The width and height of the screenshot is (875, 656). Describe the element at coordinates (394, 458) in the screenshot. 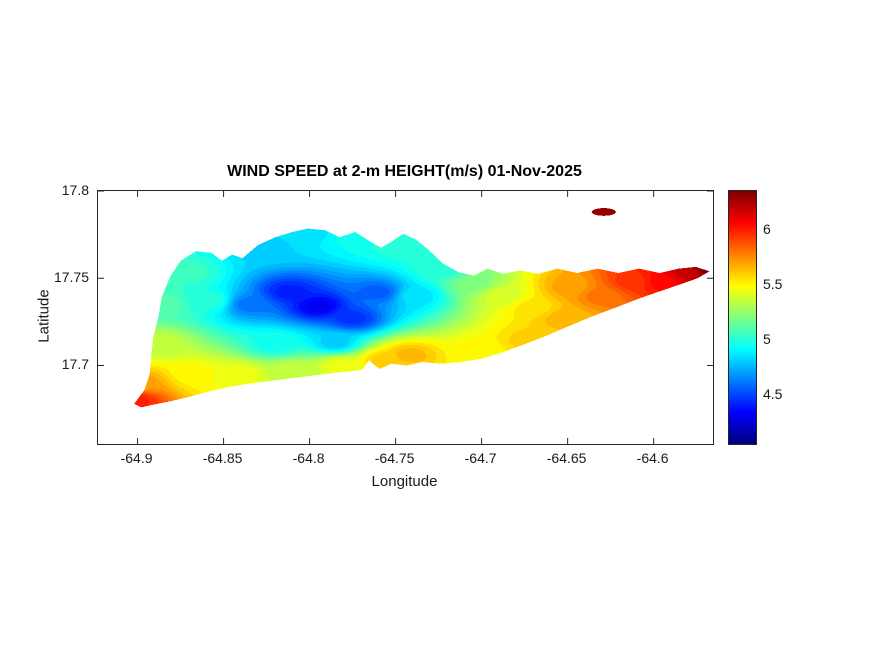

I see `x-tick-label: -64.75` at that location.